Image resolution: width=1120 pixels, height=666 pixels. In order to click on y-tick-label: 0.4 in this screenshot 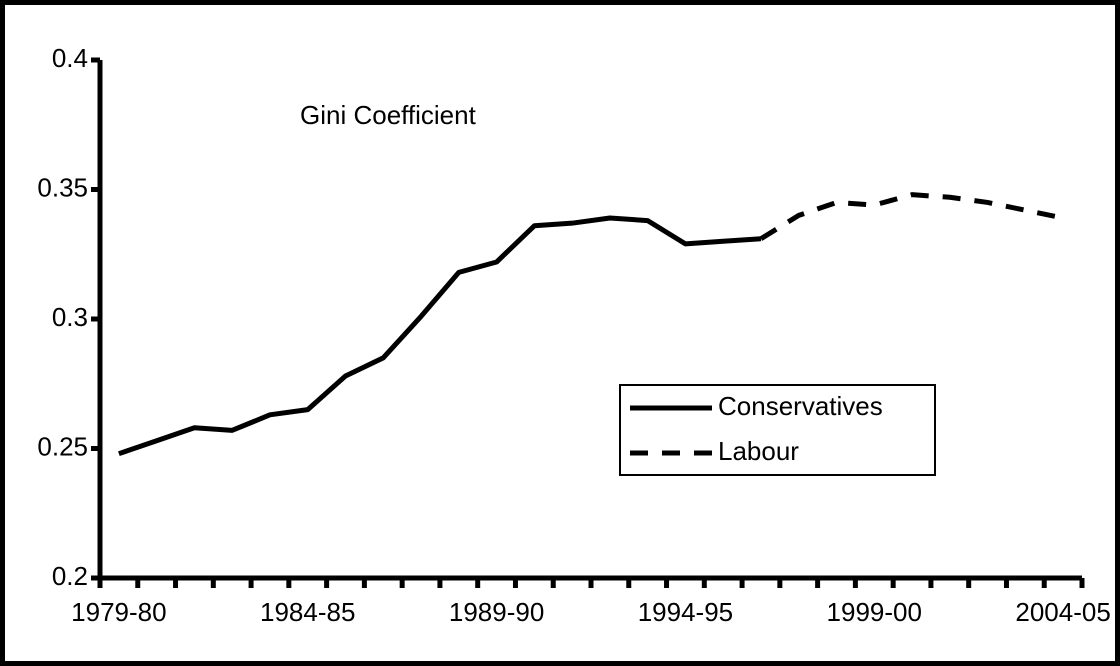, I will do `click(70, 58)`.